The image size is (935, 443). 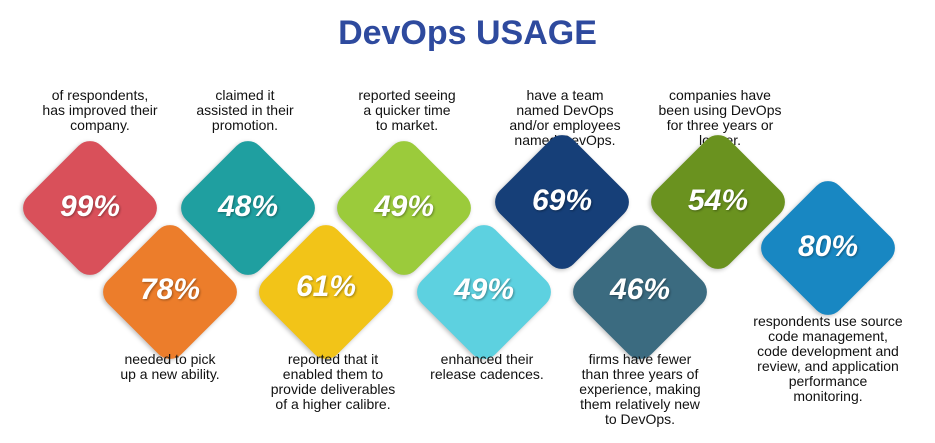 I want to click on caption-49-release: enhanced their release cadences., so click(x=487, y=366).